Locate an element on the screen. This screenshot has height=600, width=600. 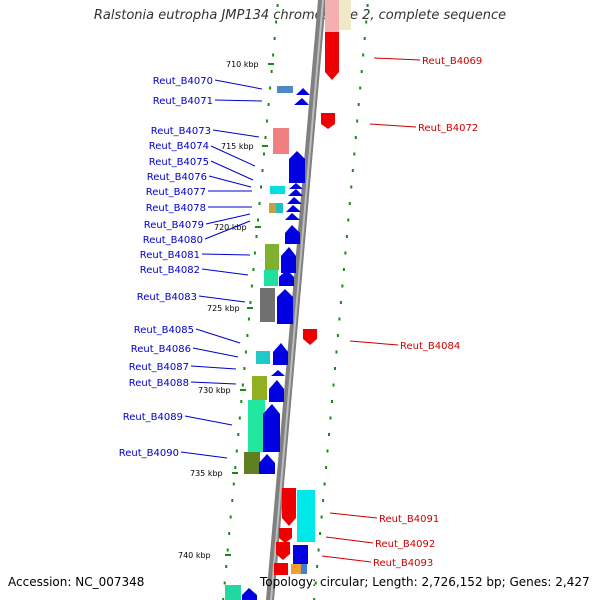
gene-b4075-arrow is located at coordinates (296, 186).